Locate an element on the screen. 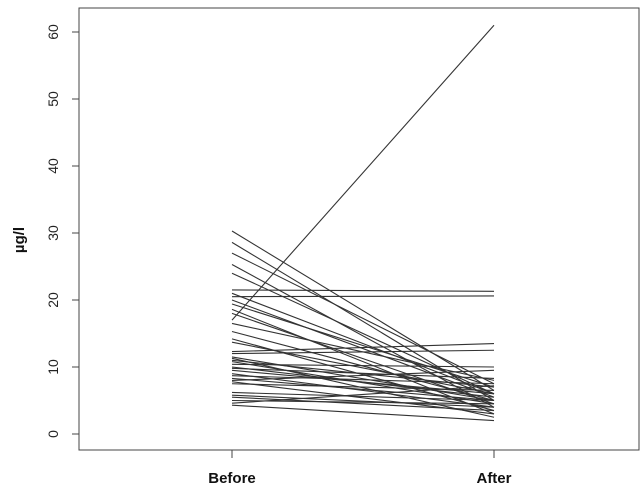 This screenshot has width=643, height=490. y-tick-label-30: 30 is located at coordinates (53, 233).